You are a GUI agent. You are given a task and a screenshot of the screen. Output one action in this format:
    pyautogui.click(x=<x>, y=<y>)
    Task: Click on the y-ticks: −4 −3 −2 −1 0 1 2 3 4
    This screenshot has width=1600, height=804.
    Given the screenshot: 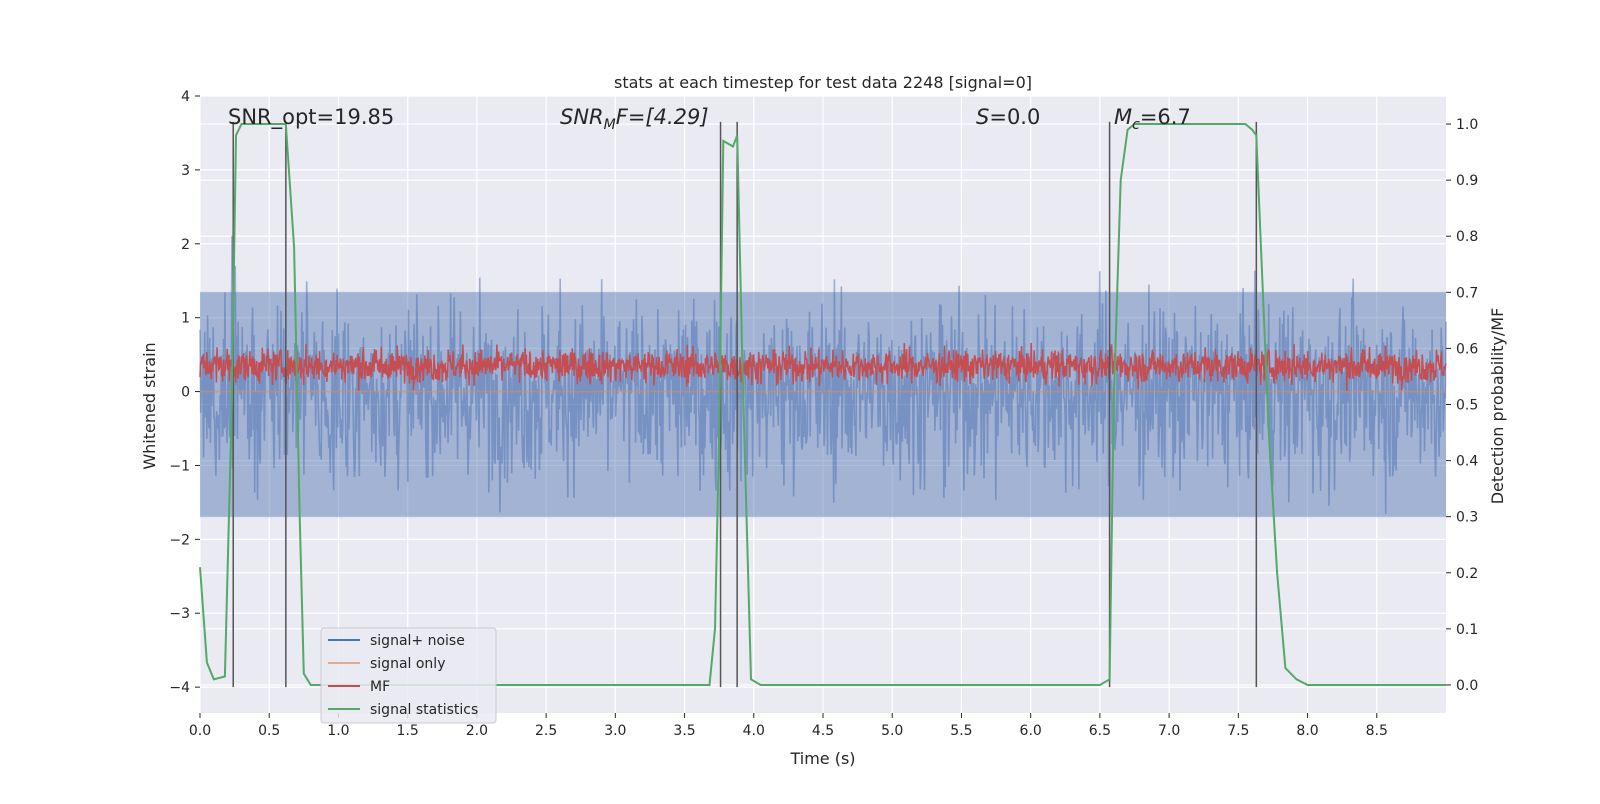 What is the action you would take?
    pyautogui.click(x=184, y=392)
    